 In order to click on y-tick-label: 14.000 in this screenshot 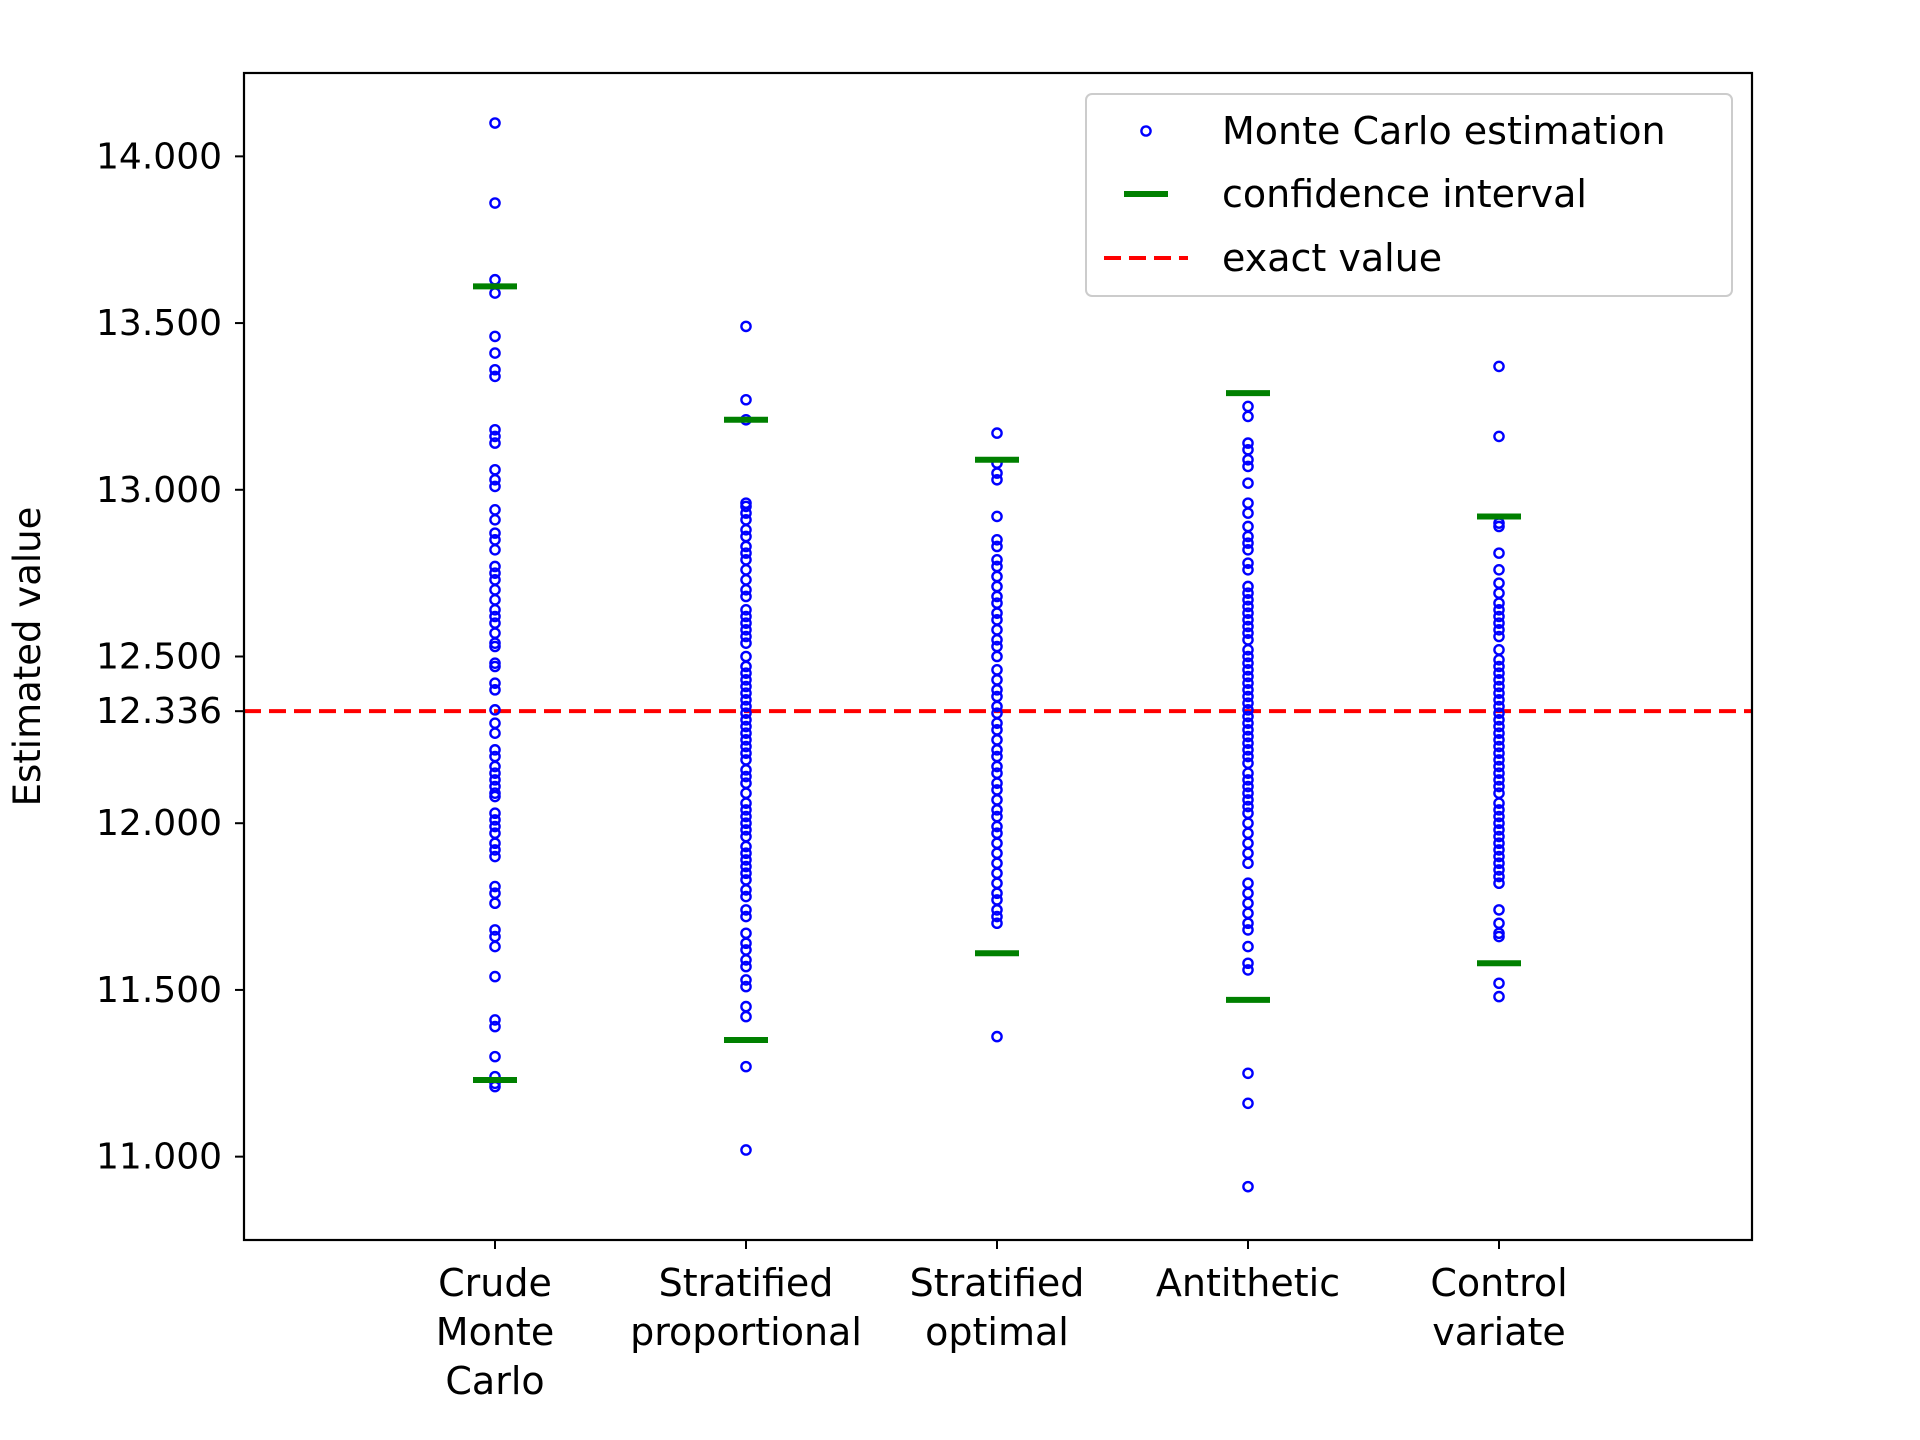, I will do `click(159, 156)`.